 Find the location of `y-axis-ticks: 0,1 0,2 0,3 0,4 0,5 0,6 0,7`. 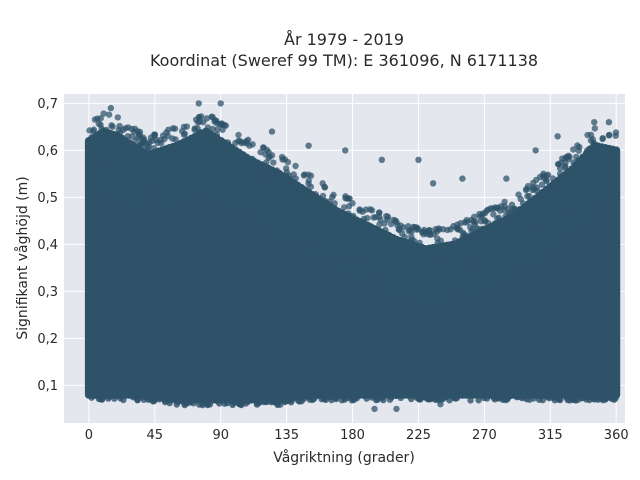

y-axis-ticks: 0,1 0,2 0,3 0,4 0,5 0,6 0,7 is located at coordinates (47, 245).